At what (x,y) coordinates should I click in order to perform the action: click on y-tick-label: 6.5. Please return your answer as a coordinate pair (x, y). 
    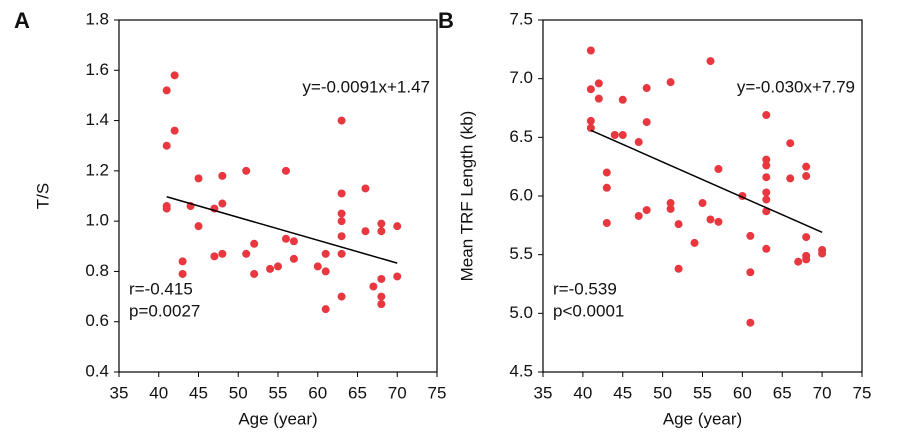
    Looking at the image, I should click on (521, 136).